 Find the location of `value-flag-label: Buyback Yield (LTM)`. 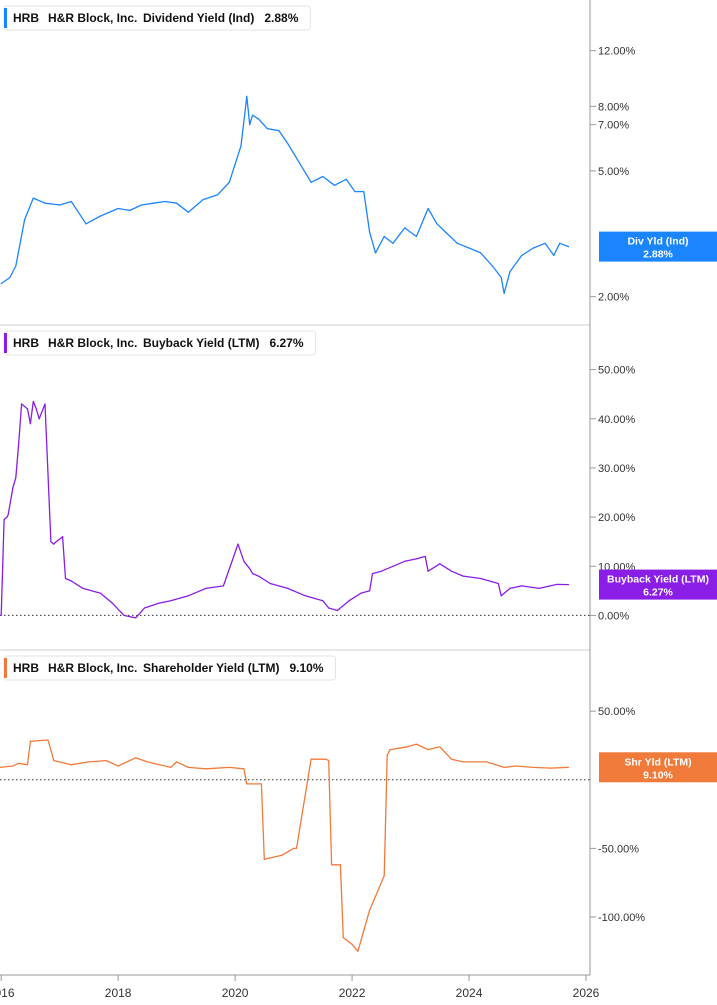

value-flag-label: Buyback Yield (LTM) is located at coordinates (658, 580).